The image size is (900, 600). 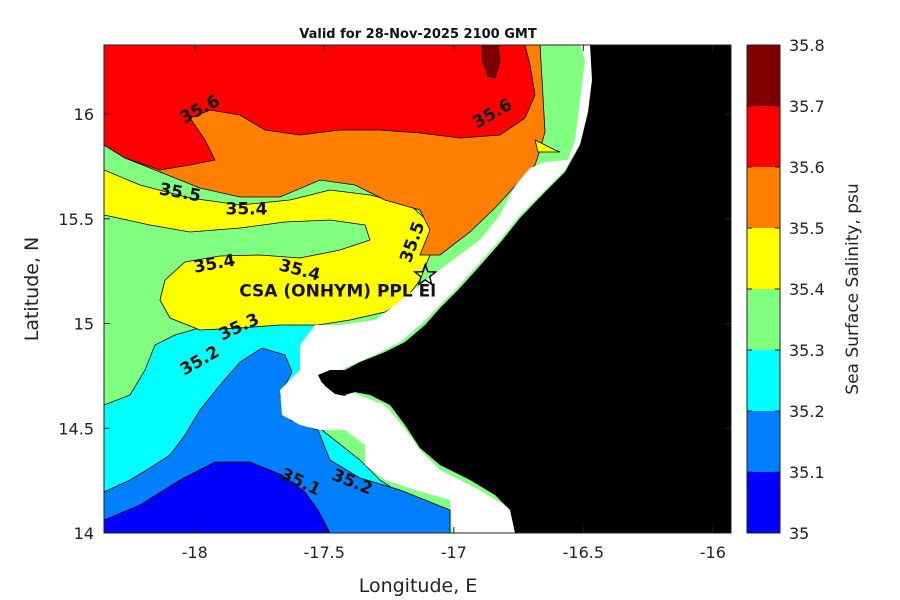 What do you see at coordinates (807, 350) in the screenshot?
I see `colorbar-tick-label: 35.3` at bounding box center [807, 350].